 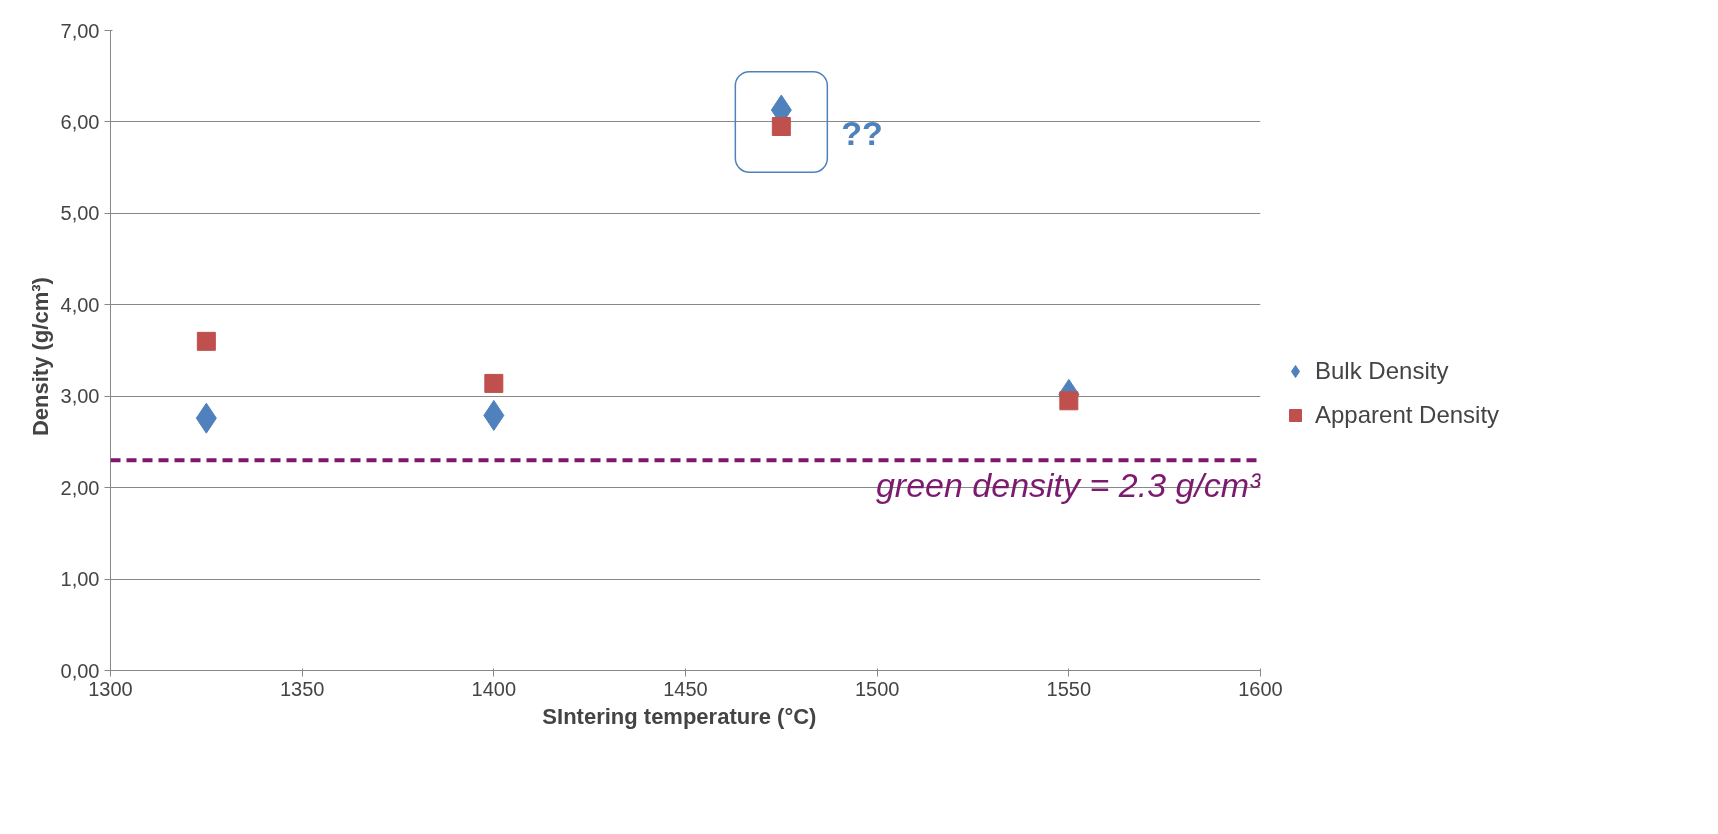 What do you see at coordinates (1260, 688) in the screenshot?
I see `x-tick-label: 1600` at bounding box center [1260, 688].